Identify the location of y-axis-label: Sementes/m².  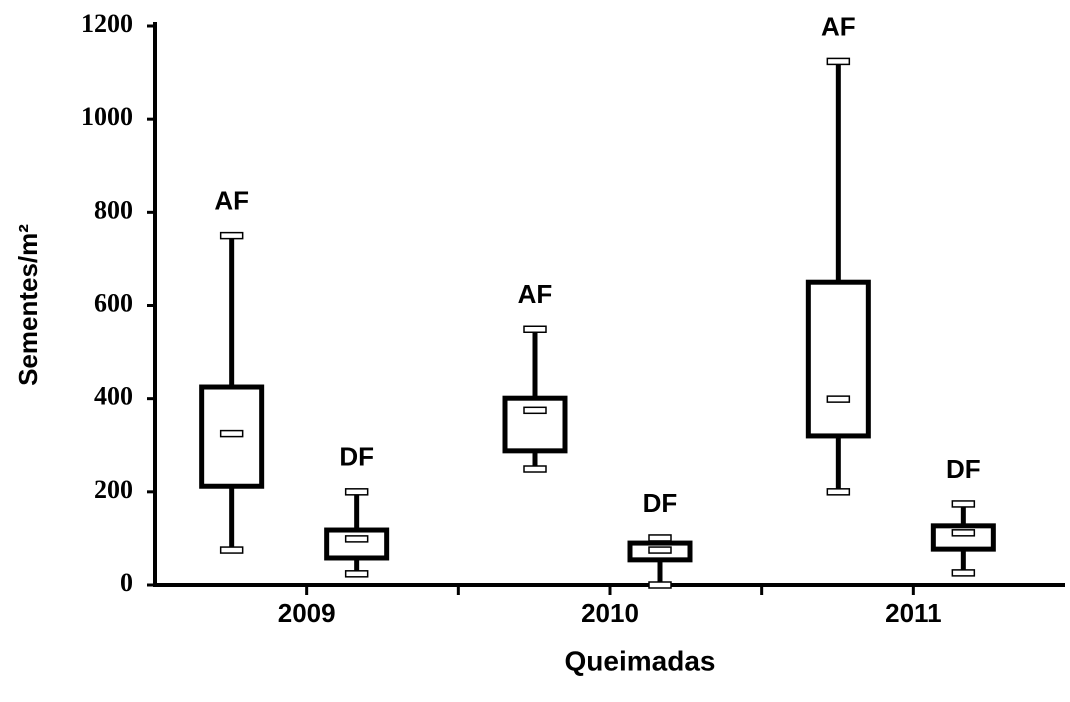
(28, 305).